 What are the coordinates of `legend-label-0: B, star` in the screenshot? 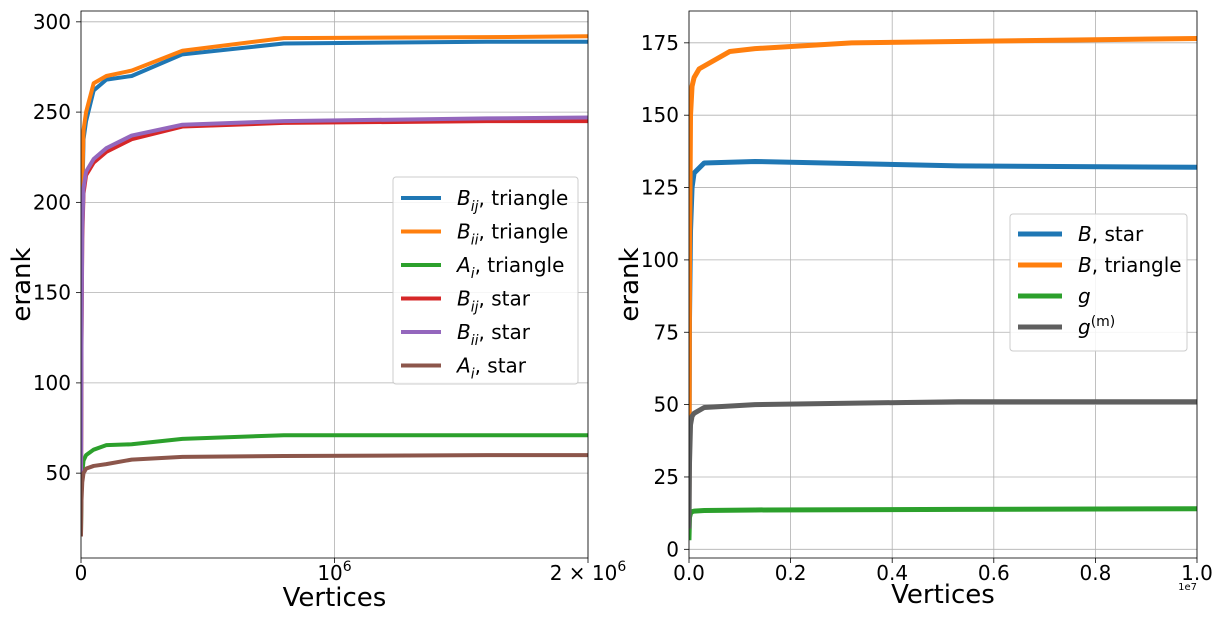 It's located at (1111, 234).